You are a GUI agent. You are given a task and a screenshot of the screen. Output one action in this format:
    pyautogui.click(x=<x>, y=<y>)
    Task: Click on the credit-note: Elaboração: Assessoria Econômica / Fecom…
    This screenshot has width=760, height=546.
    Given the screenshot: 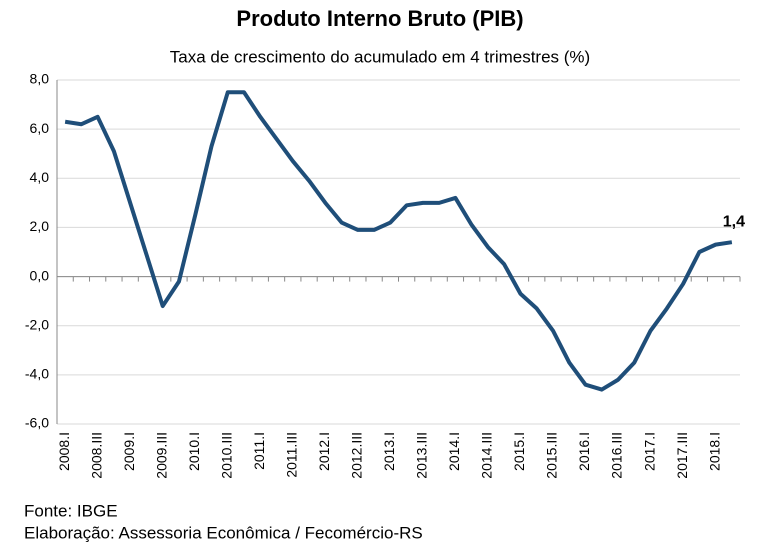 What is the action you would take?
    pyautogui.click(x=223, y=532)
    